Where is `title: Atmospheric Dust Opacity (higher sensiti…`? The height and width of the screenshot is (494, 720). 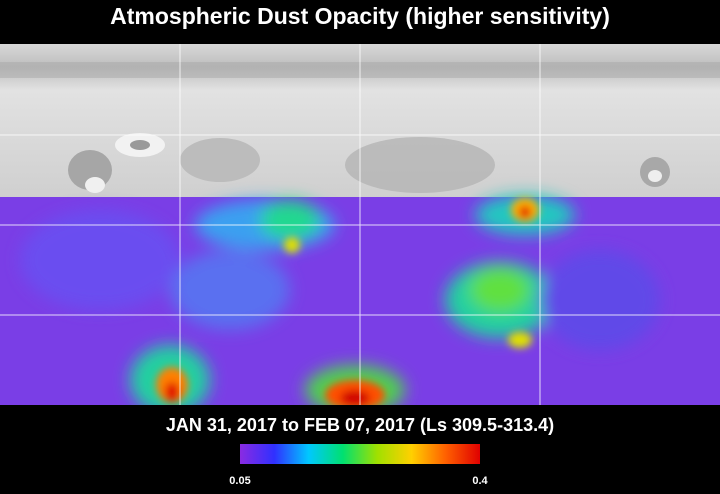 title: Atmospheric Dust Opacity (higher sensiti… is located at coordinates (360, 16).